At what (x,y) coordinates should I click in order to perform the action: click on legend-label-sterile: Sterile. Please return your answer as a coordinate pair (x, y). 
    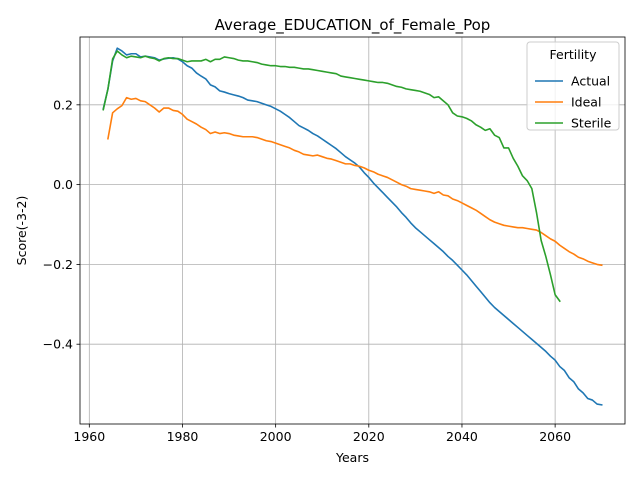
    Looking at the image, I should click on (591, 123).